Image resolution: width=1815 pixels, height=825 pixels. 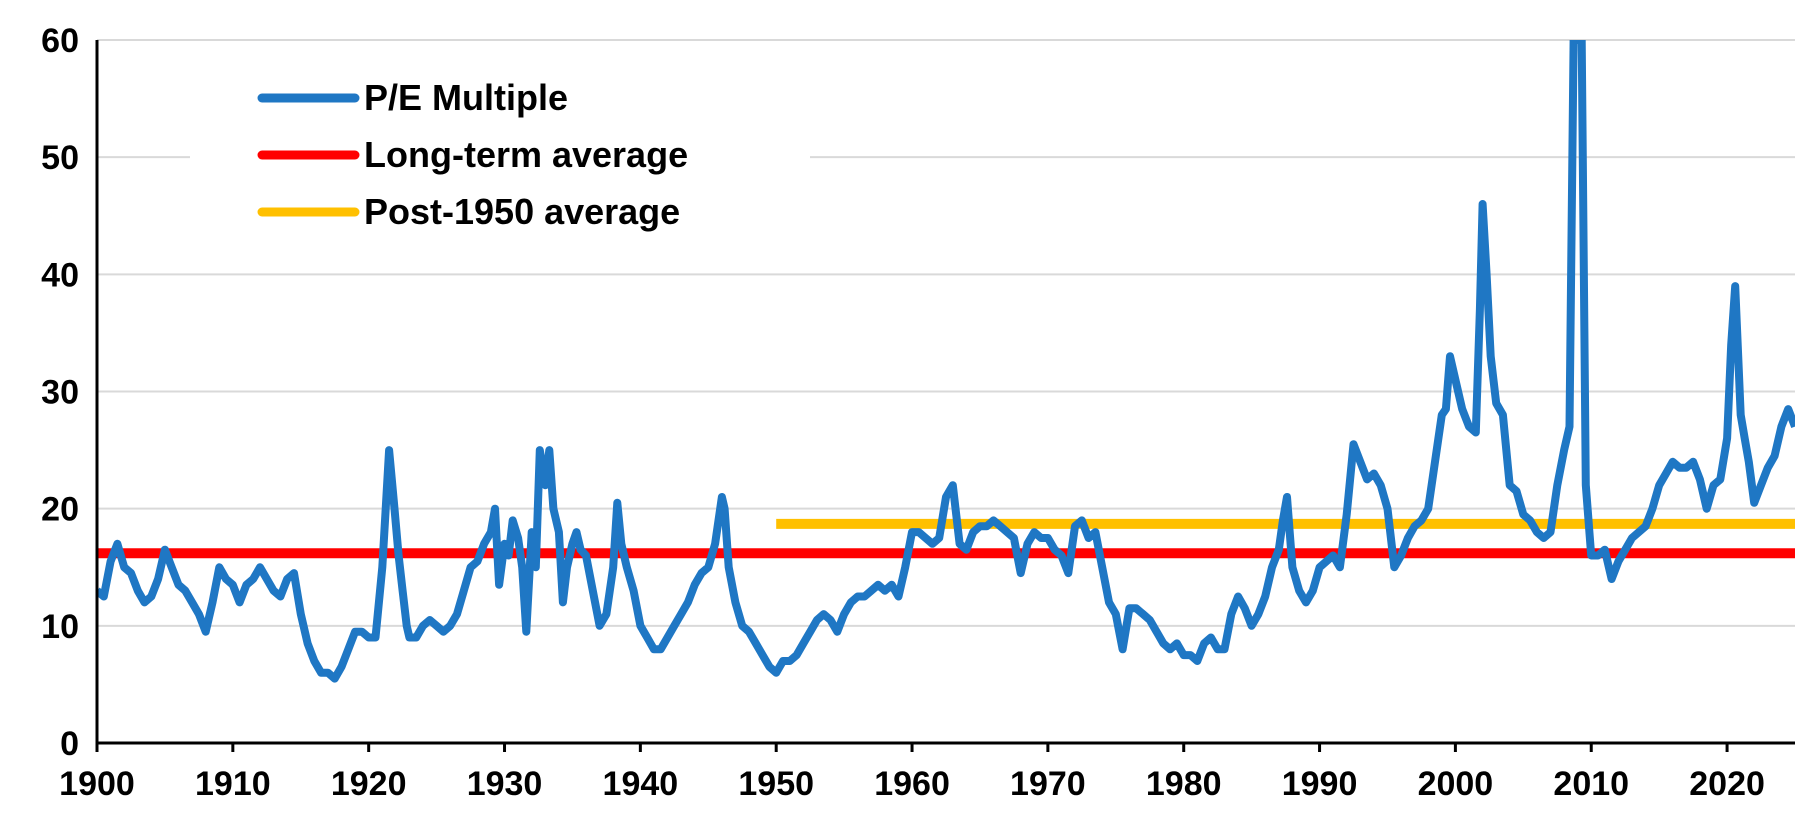 What do you see at coordinates (369, 784) in the screenshot?
I see `x-tick-label-1920: 1920` at bounding box center [369, 784].